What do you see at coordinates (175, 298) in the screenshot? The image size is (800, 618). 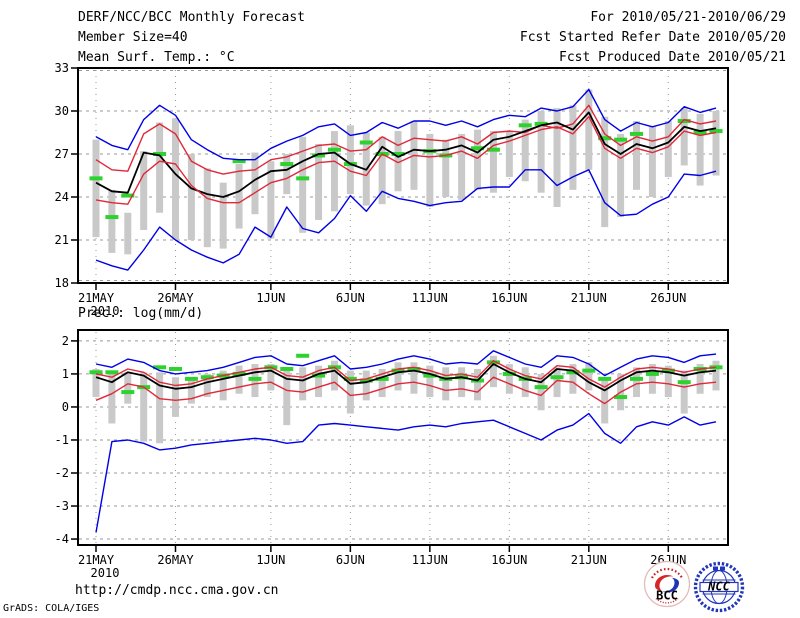 I see `x-tick-label: 26MAY` at bounding box center [175, 298].